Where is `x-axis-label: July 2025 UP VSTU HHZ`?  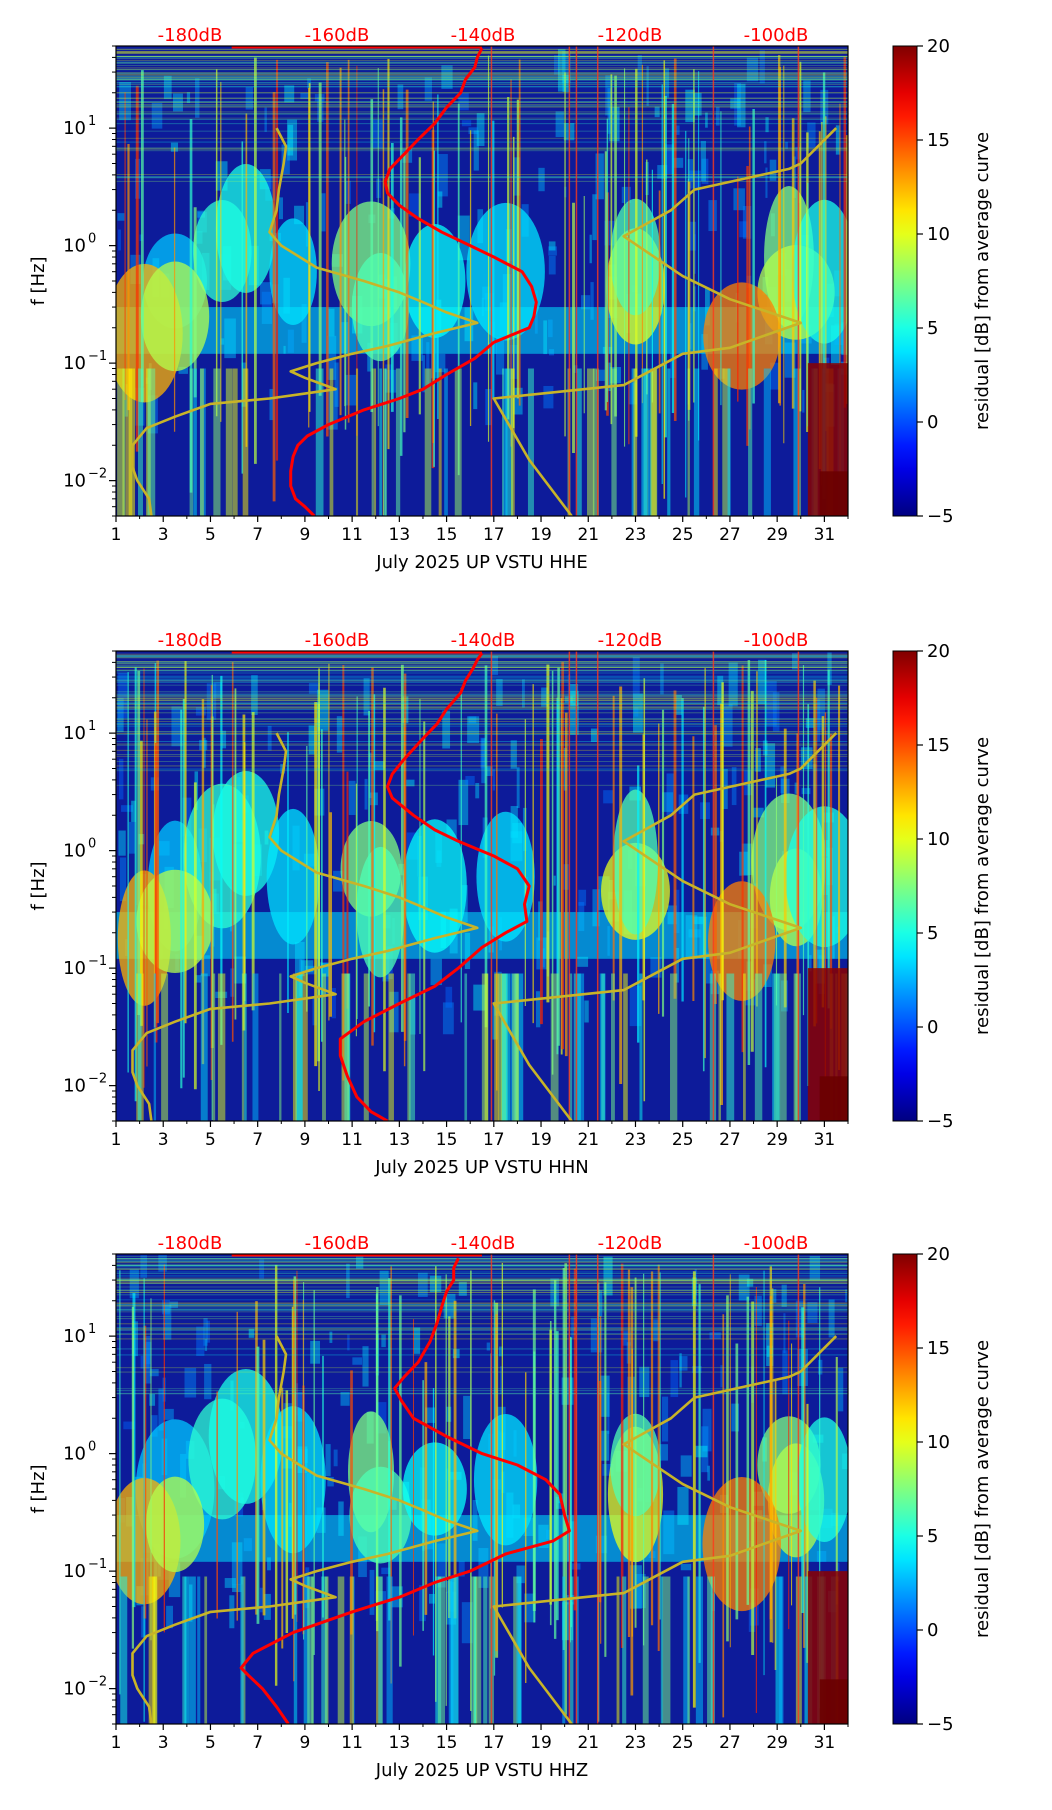 x-axis-label: July 2025 UP VSTU HHZ is located at coordinates (481, 1770).